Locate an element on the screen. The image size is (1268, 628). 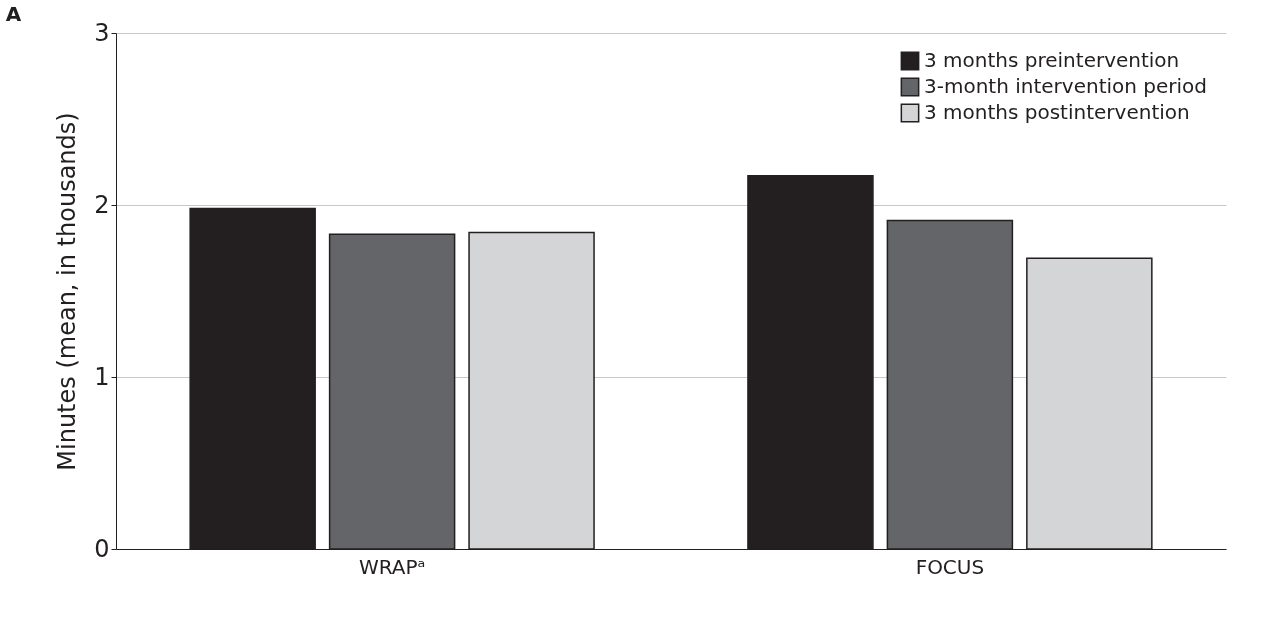
x-tick-label: FOCUS is located at coordinates (950, 566).